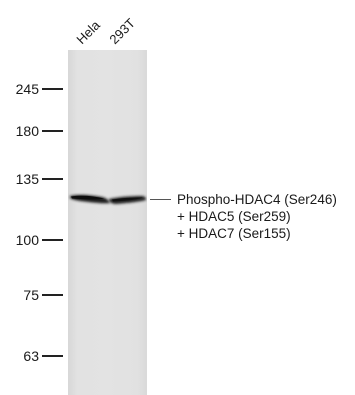  Describe the element at coordinates (234, 216) in the screenshot. I see `target-line-2: + HDAC5 (Ser259)` at that location.